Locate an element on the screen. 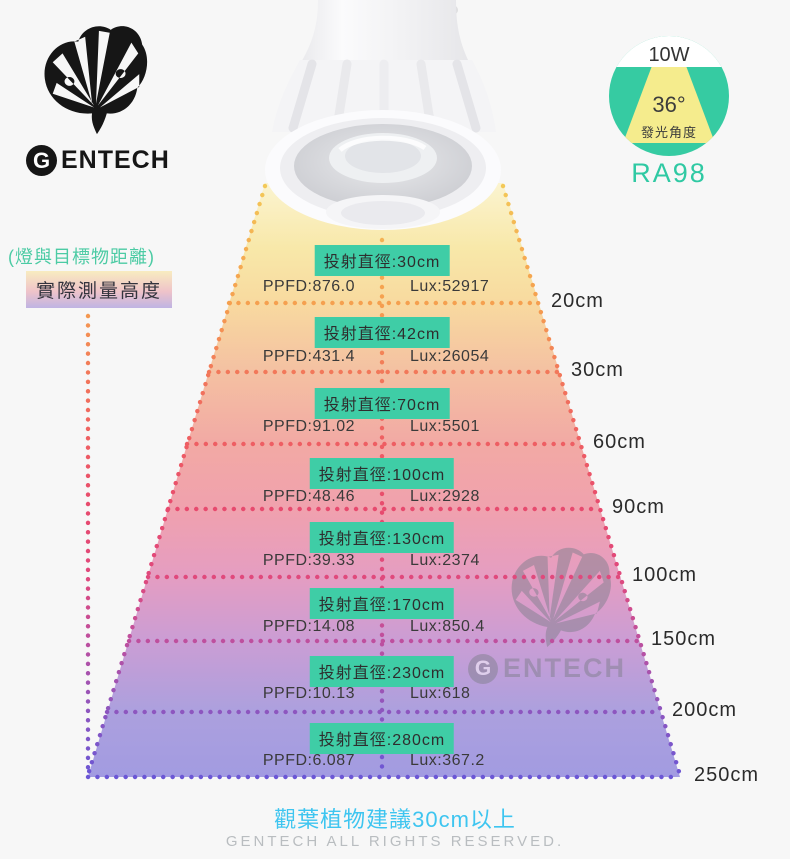  watermark-g-mark: G is located at coordinates (483, 668).